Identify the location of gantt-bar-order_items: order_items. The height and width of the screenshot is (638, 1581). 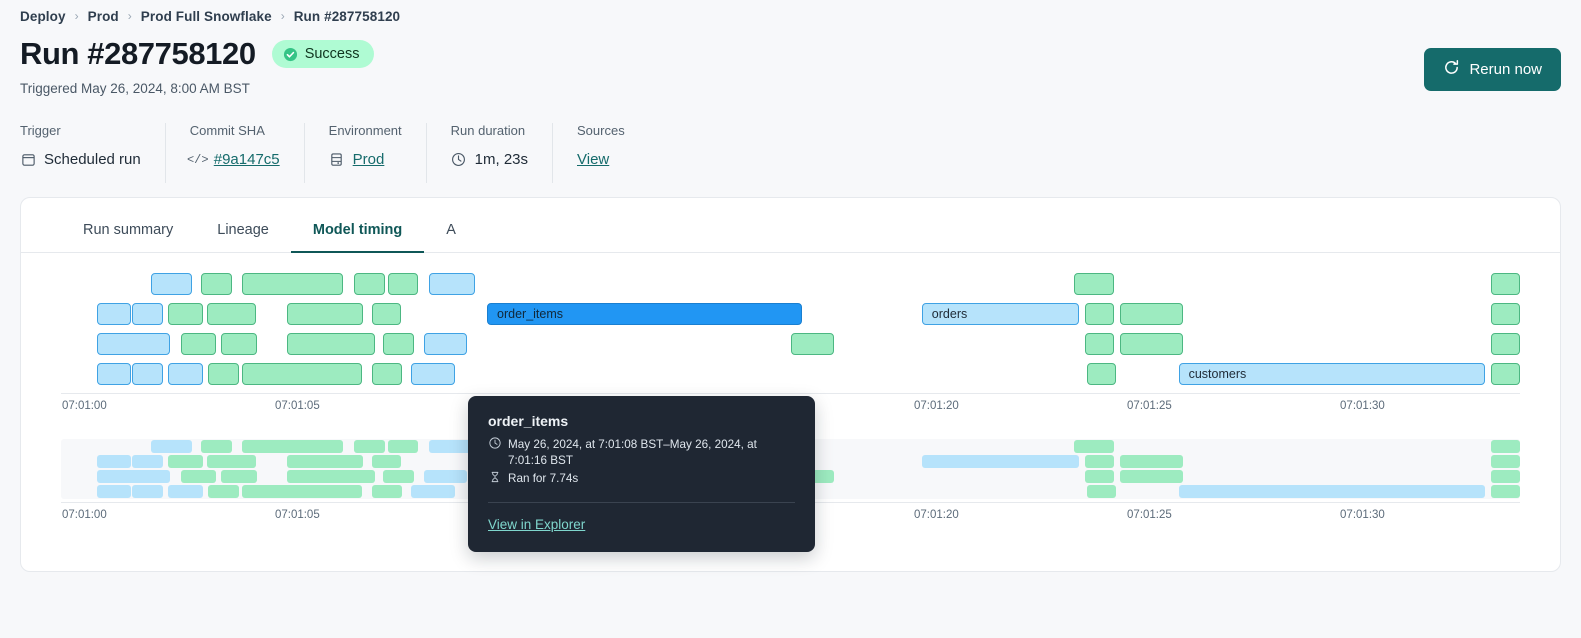
(645, 314).